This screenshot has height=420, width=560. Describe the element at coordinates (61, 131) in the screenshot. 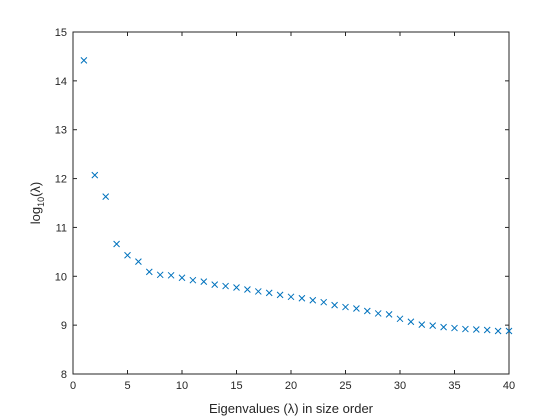

I see `y-tick-label: 13` at that location.